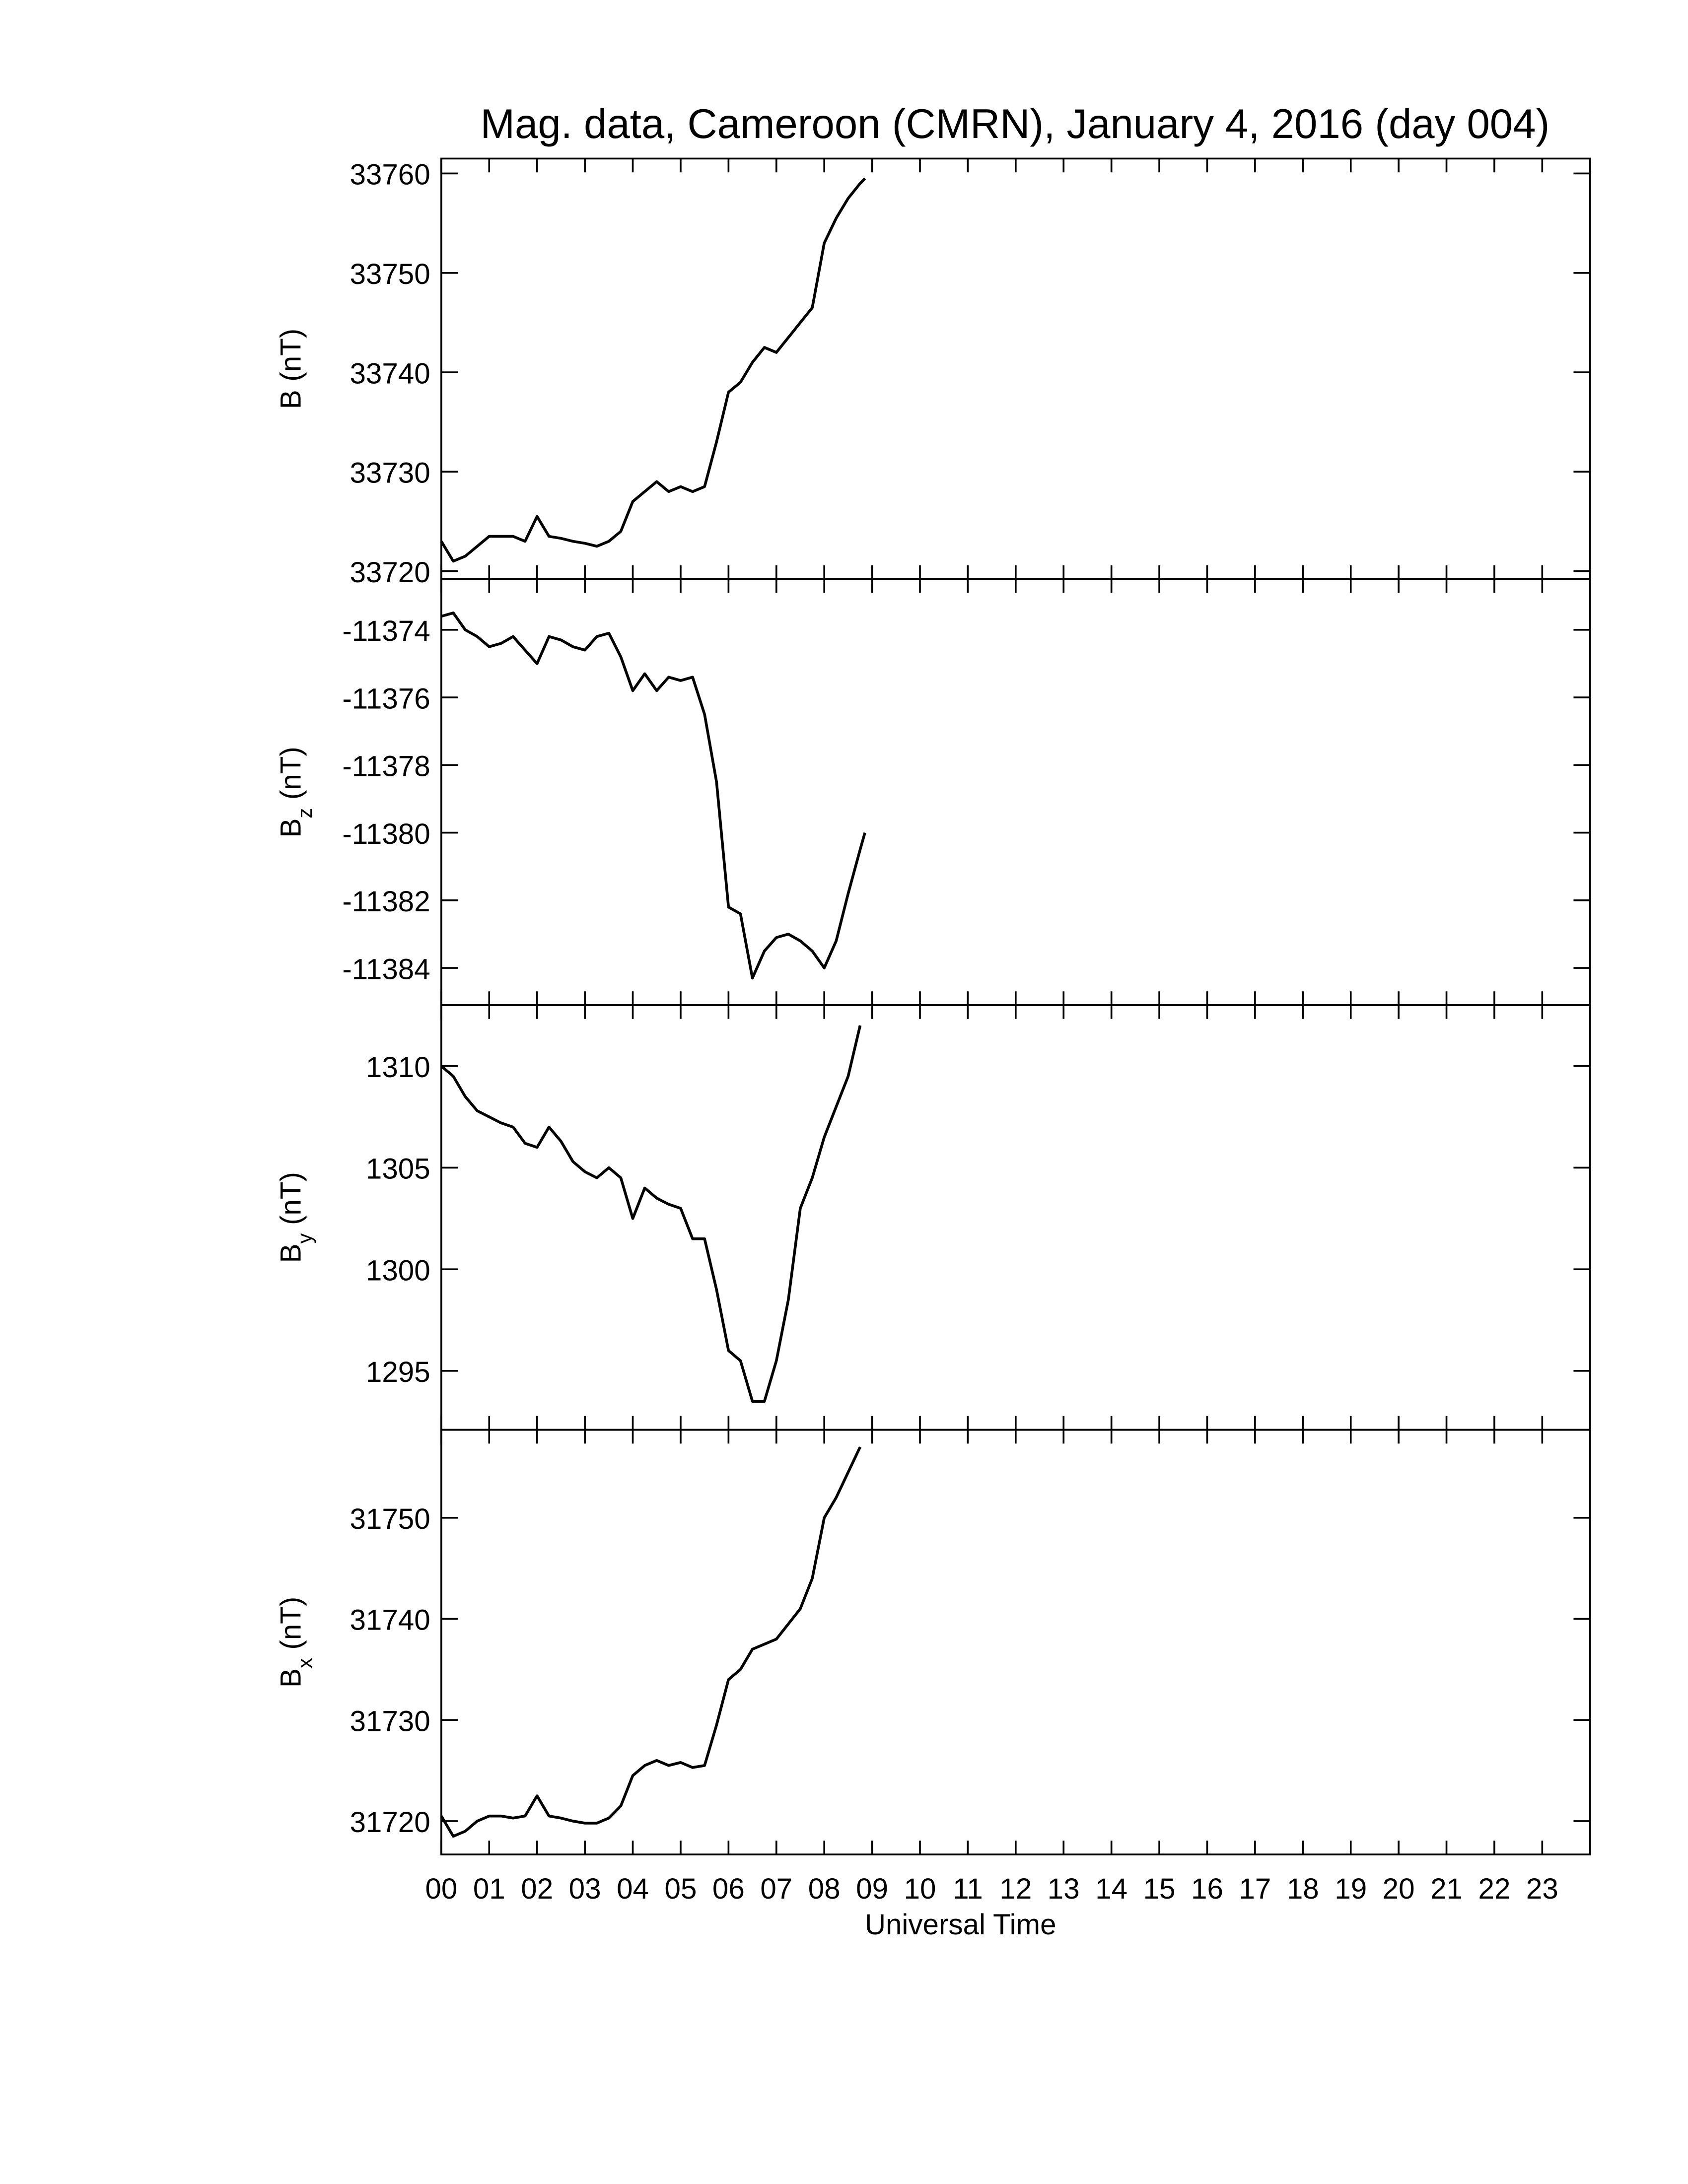 This screenshot has height=2184, width=1688. Describe the element at coordinates (398, 1067) in the screenshot. I see `y-tick-label: 1310` at that location.